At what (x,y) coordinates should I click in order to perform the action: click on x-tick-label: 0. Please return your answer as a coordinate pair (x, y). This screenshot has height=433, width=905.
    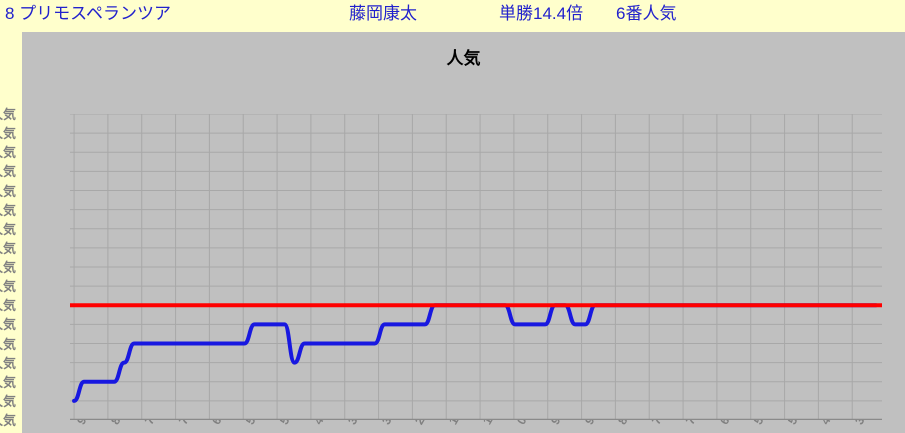
    Looking at the image, I should click on (521, 423).